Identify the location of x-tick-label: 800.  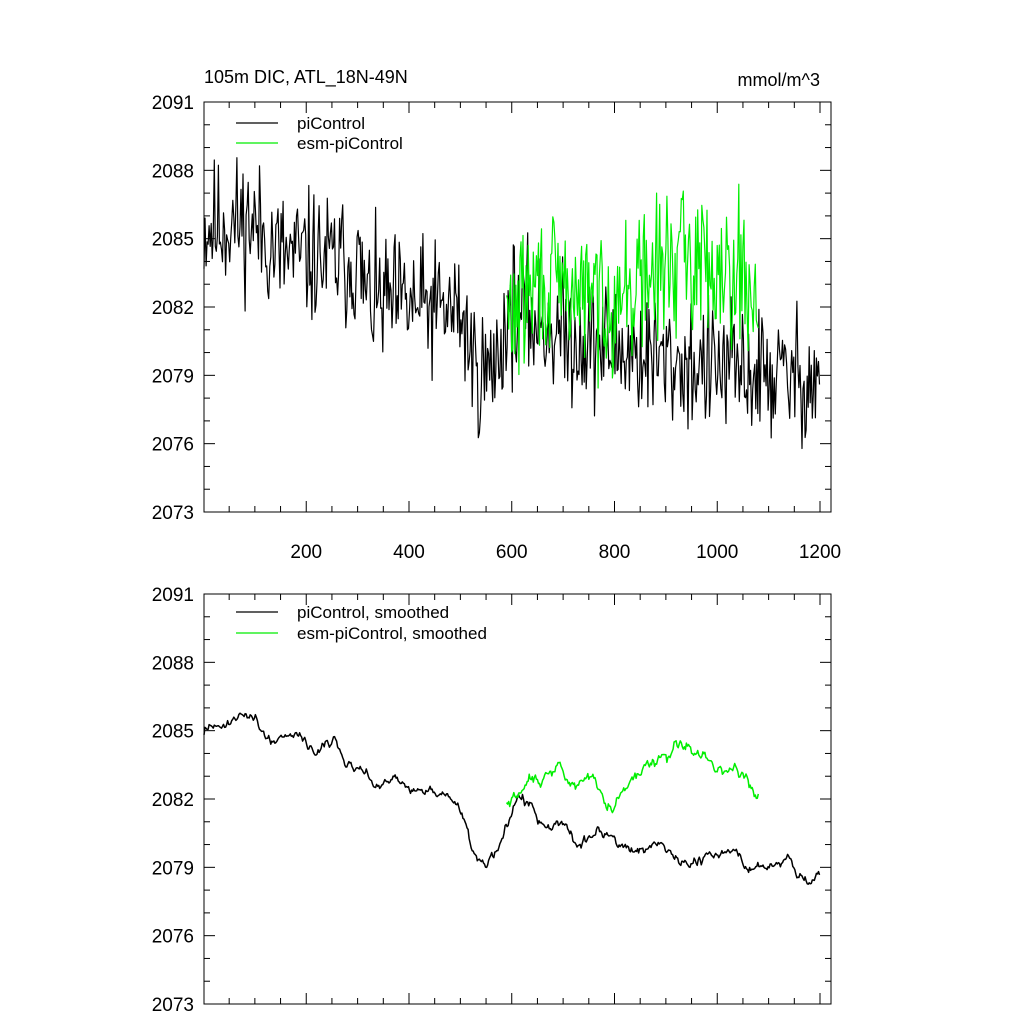
(615, 552).